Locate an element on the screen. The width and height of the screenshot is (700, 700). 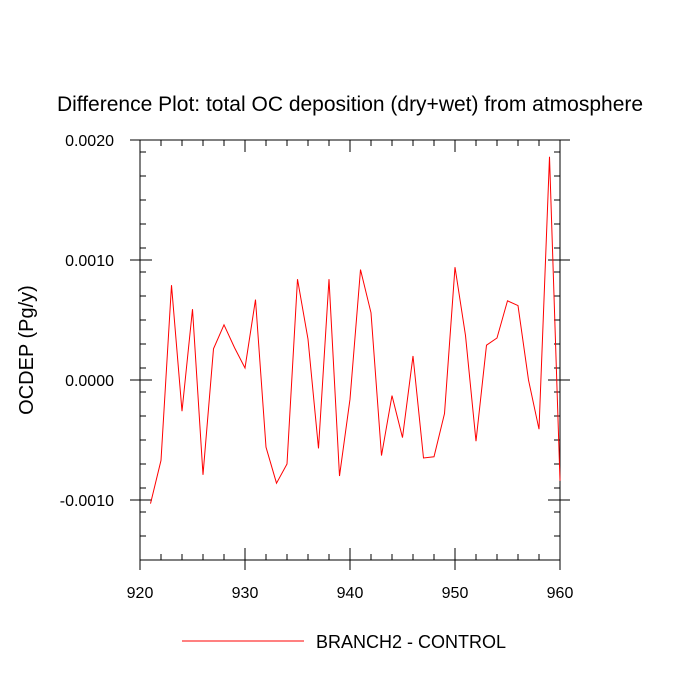
y-tick-label: 0.0000 is located at coordinates (89, 381).